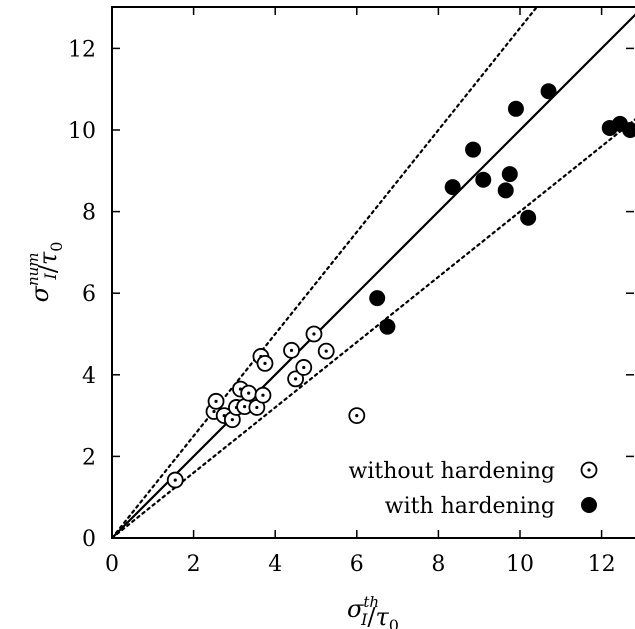  What do you see at coordinates (82, 131) in the screenshot?
I see `y-tick-label: 10` at bounding box center [82, 131].